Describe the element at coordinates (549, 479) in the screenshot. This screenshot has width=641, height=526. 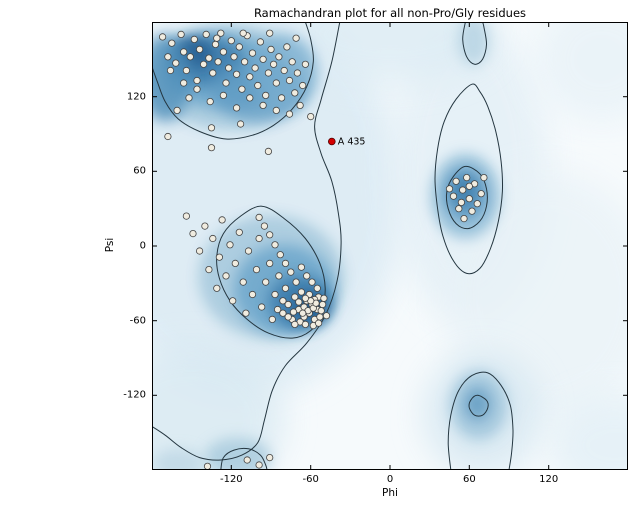
I see `x-tick-label: 120` at that location.